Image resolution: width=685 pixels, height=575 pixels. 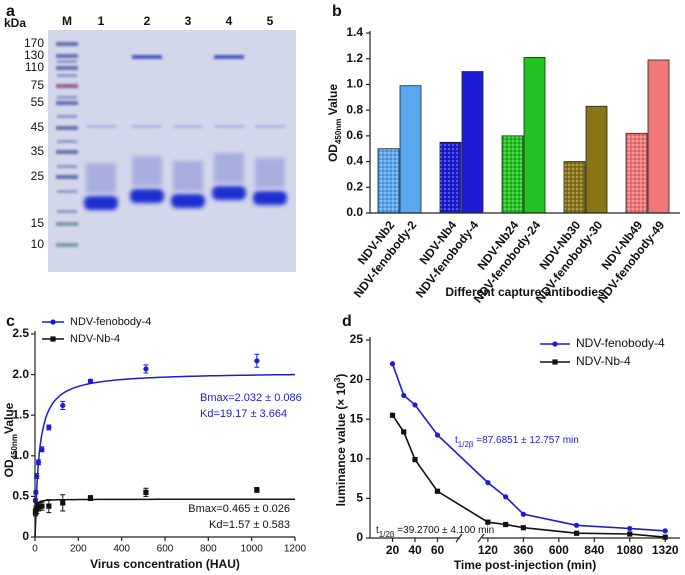 I want to click on x-axis-label: Different capture antibodies, so click(x=525, y=292).